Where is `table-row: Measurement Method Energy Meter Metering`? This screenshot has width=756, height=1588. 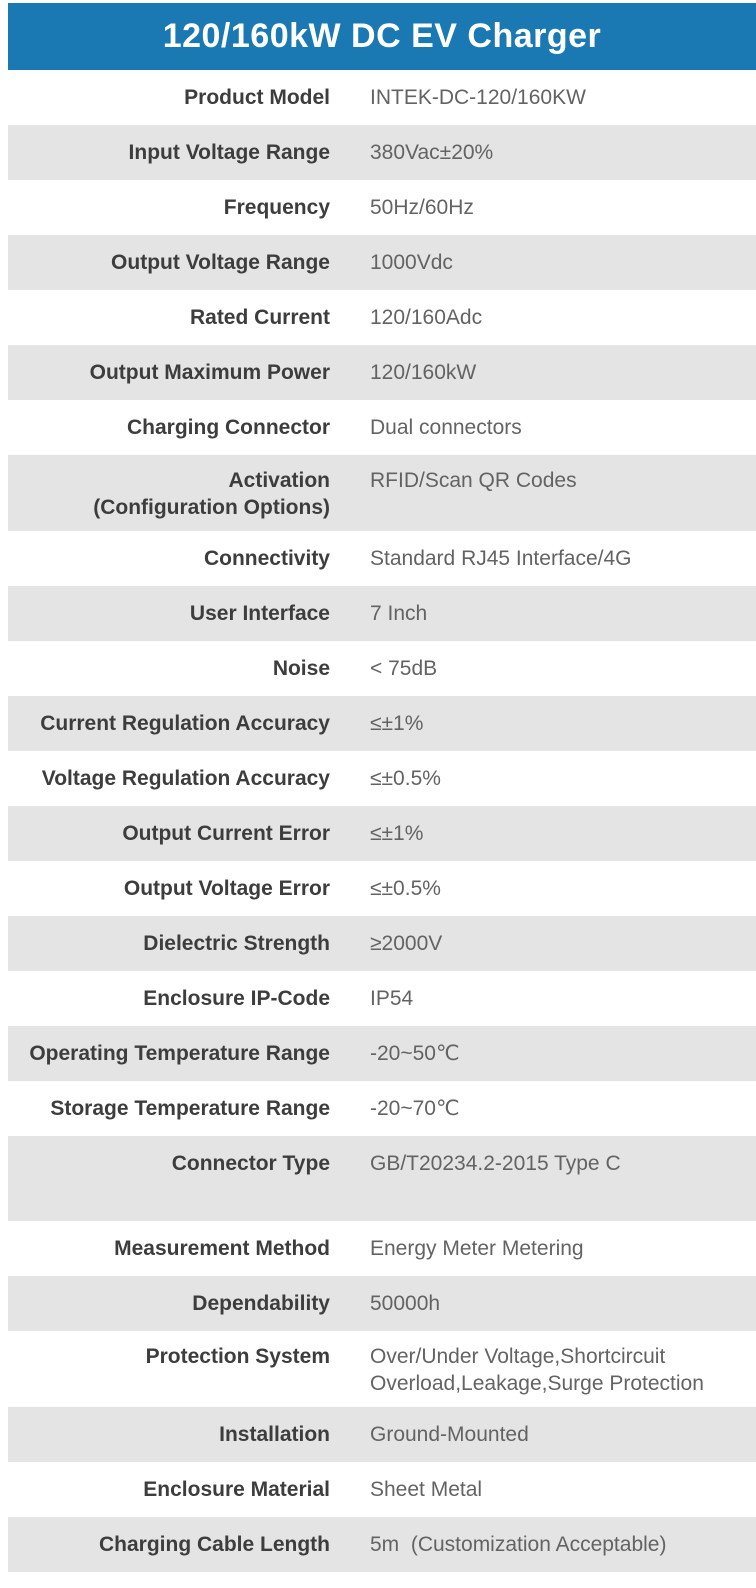 table-row: Measurement Method Energy Meter Metering is located at coordinates (382, 1248).